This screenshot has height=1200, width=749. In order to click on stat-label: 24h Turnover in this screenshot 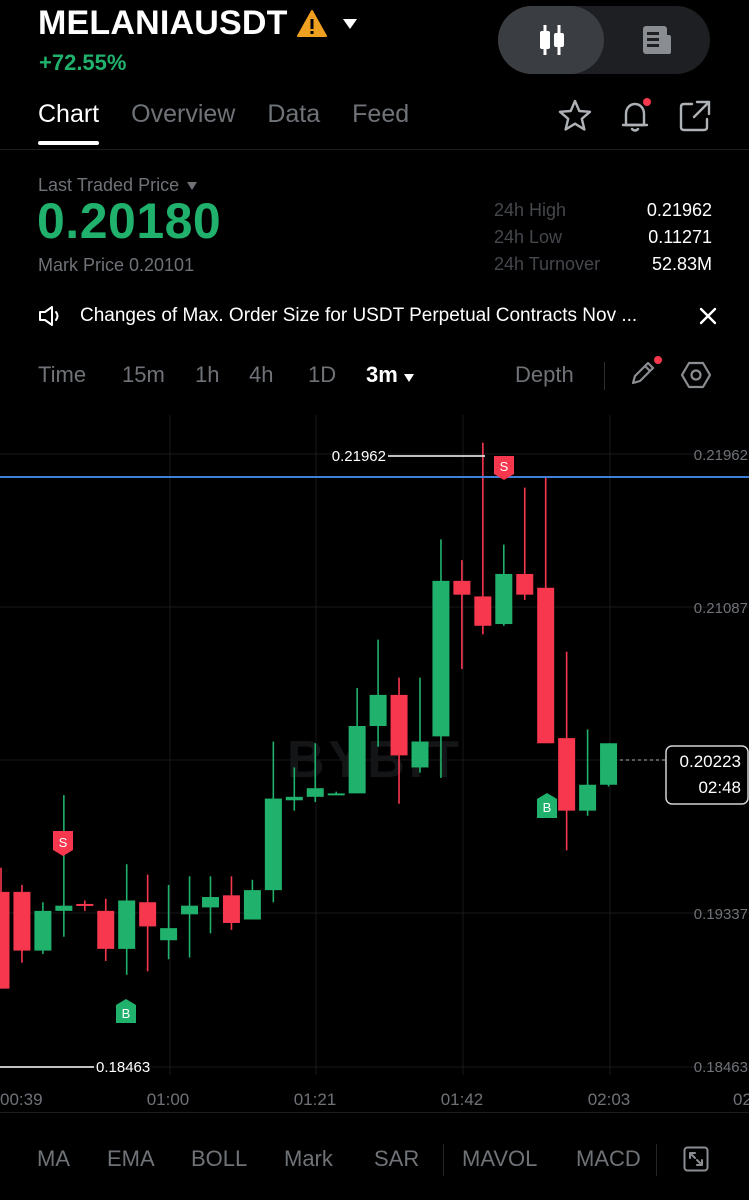, I will do `click(547, 264)`.